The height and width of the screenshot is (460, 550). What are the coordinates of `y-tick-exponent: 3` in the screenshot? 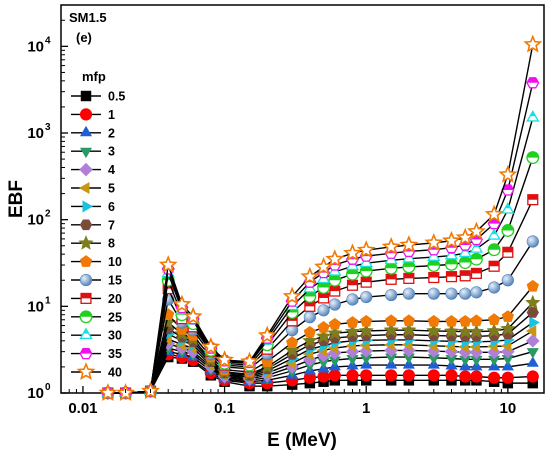 It's located at (48, 127).